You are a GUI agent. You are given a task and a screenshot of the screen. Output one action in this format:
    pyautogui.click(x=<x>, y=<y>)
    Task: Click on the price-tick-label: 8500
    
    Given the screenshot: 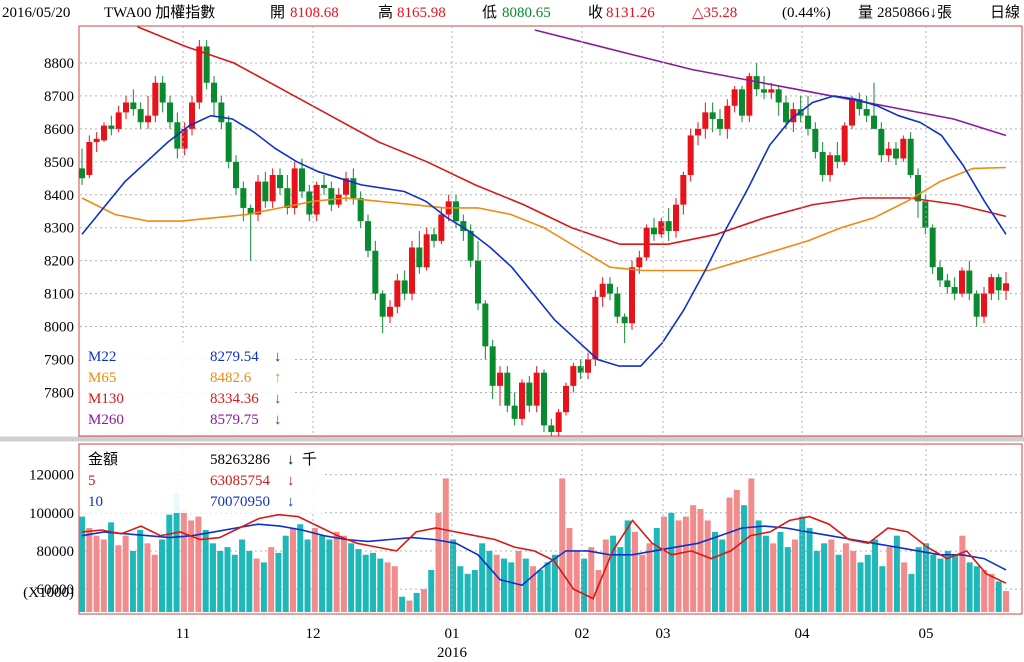 What is the action you would take?
    pyautogui.click(x=59, y=163)
    